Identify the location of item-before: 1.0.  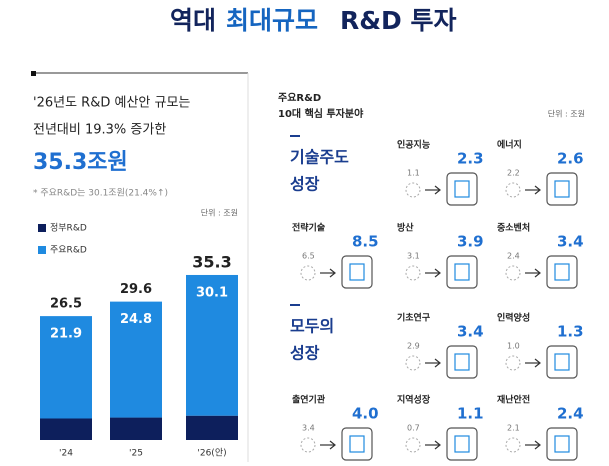
(513, 346).